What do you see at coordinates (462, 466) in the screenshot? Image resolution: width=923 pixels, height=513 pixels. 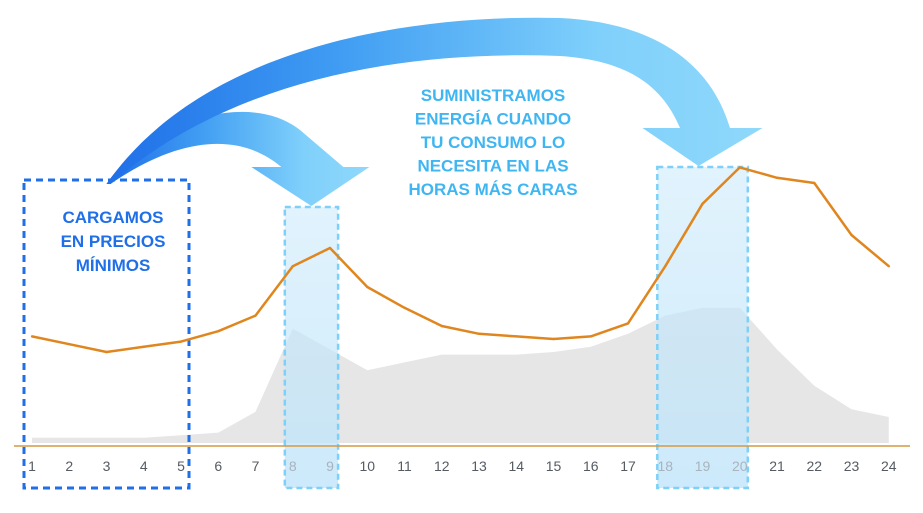 I see `x-tick-labels: 1 2 3 4 5 6 7 8 9 10 11 12 13 14 15 16 17 18 19 20 21 22 23 24` at bounding box center [462, 466].